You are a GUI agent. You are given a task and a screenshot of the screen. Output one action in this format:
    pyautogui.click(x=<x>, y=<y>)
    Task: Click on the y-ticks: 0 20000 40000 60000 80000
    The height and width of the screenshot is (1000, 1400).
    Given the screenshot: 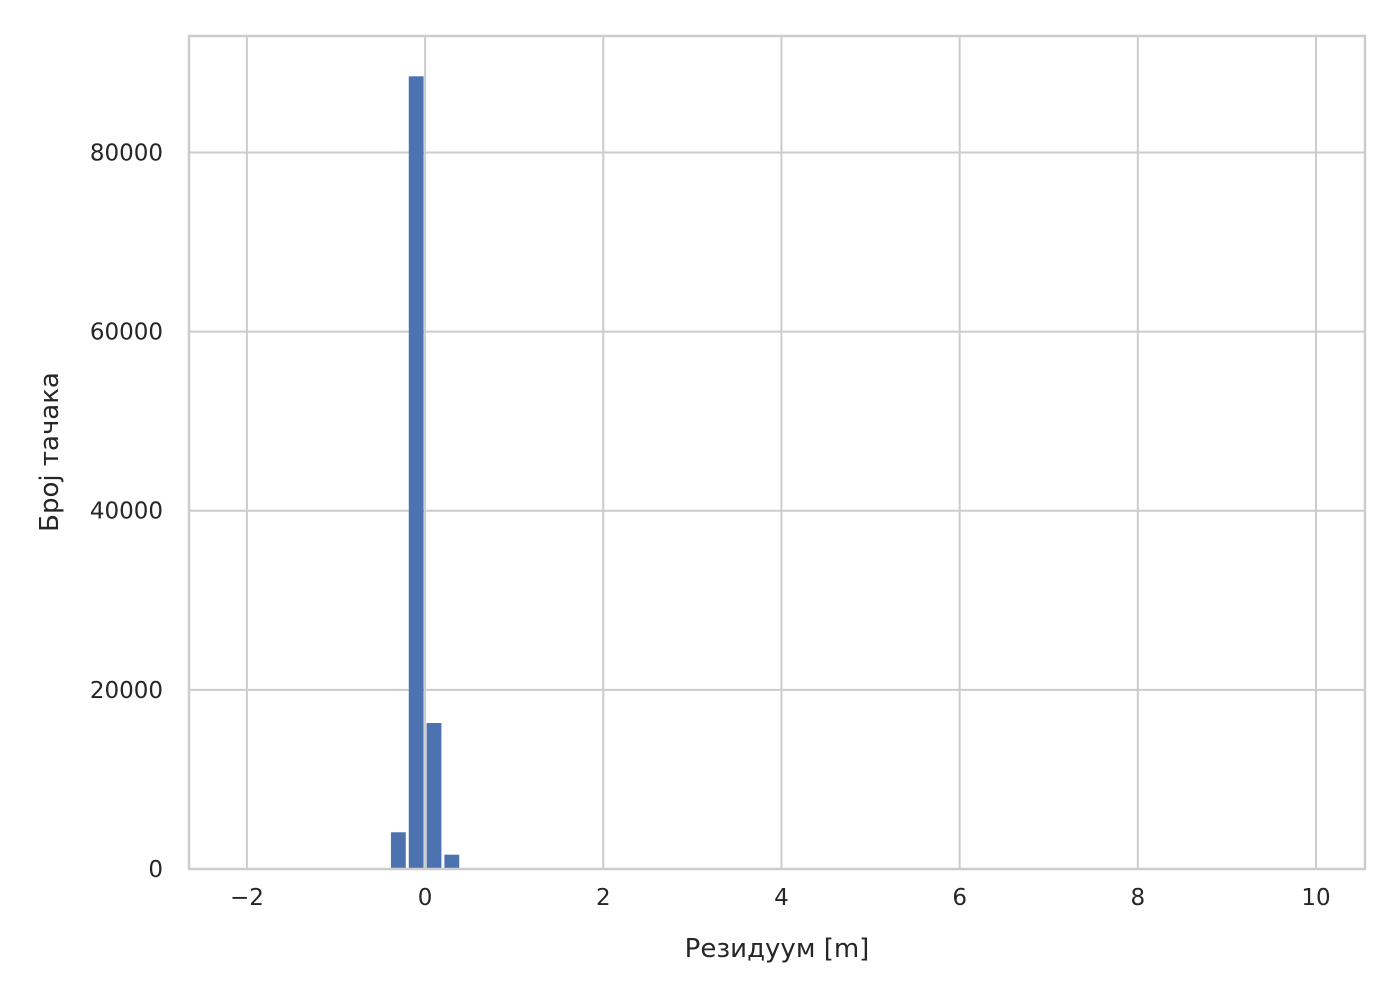 What is the action you would take?
    pyautogui.click(x=126, y=511)
    